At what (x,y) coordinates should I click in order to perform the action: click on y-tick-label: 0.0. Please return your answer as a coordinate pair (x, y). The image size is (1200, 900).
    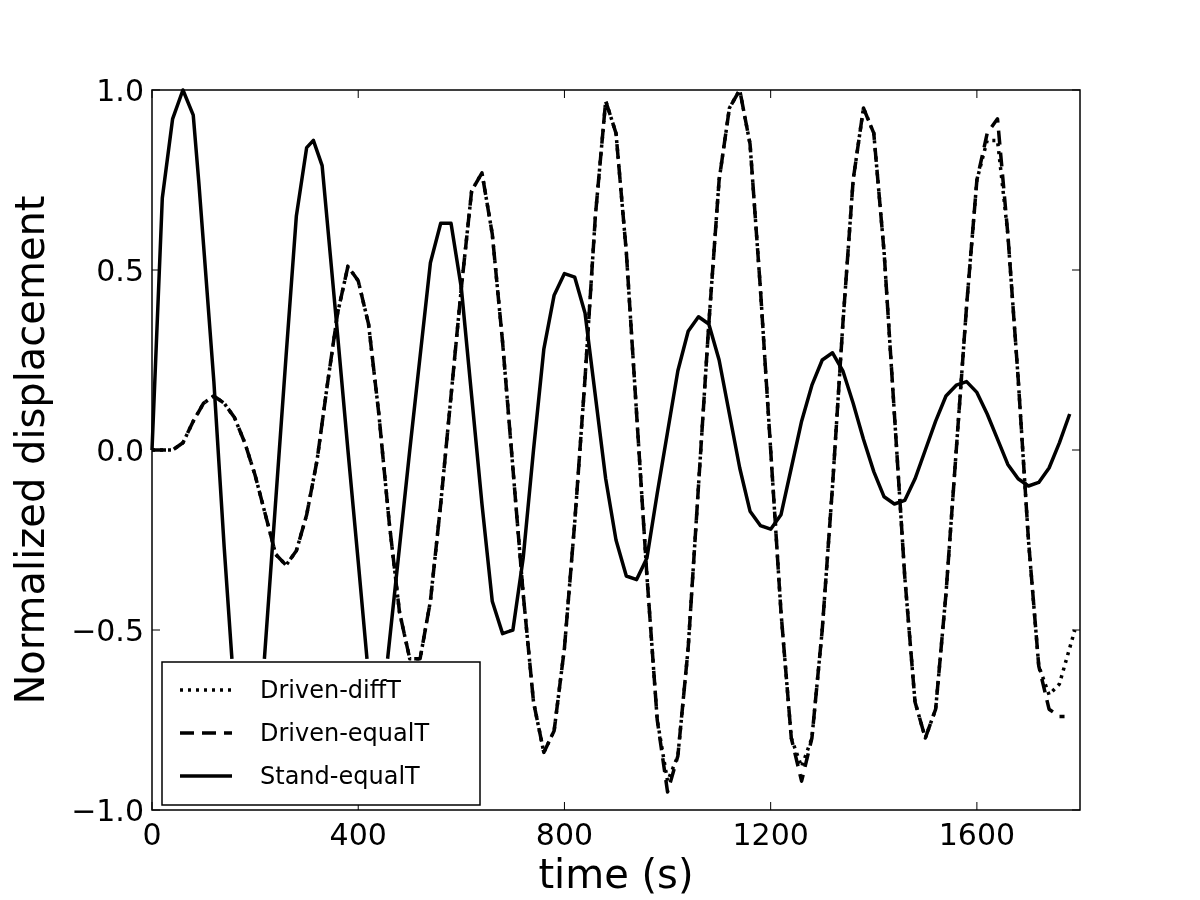
    Looking at the image, I should click on (120, 450).